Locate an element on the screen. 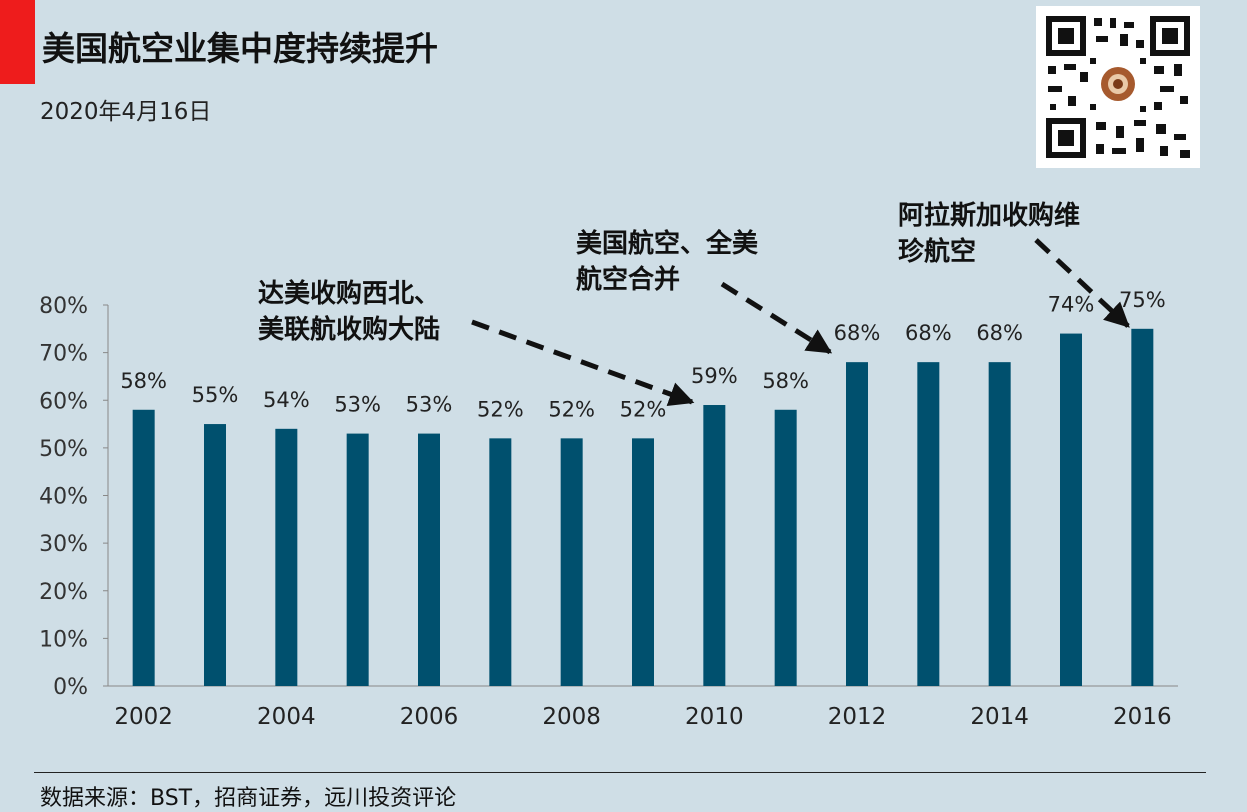 Image resolution: width=1247 pixels, height=812 pixels. annotation-text: 阿拉斯加收购维 is located at coordinates (989, 215).